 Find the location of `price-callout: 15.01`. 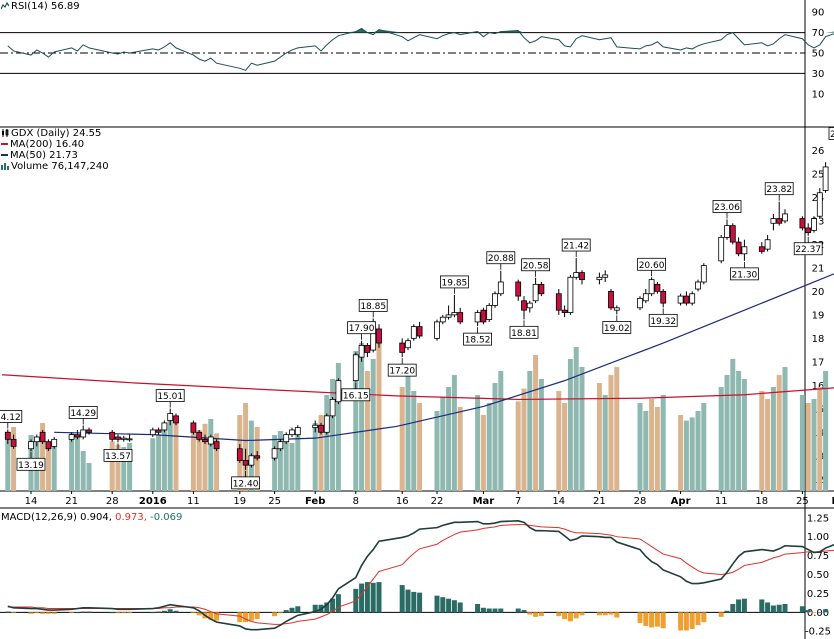

price-callout: 15.01 is located at coordinates (170, 398).